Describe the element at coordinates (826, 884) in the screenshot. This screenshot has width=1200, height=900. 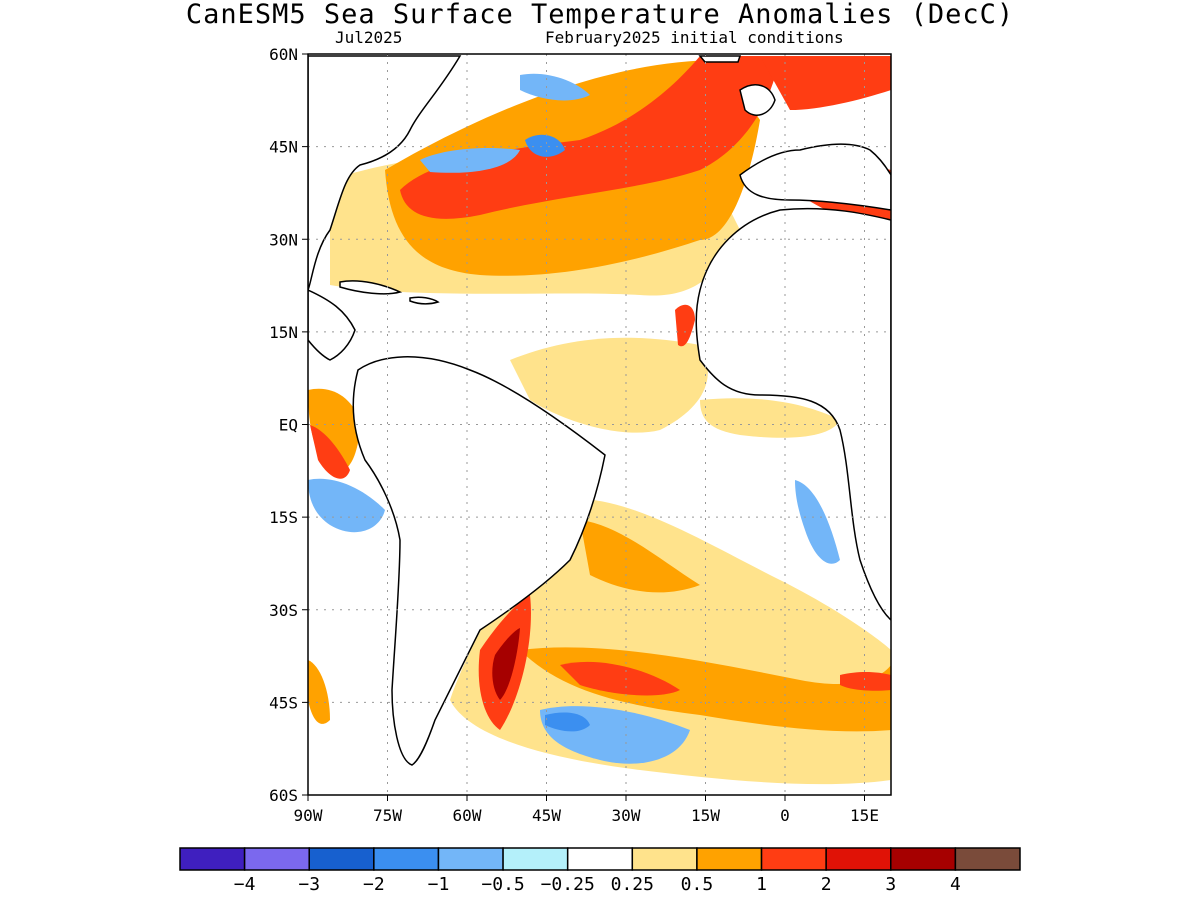
I see `colorbar-label: 2` at that location.